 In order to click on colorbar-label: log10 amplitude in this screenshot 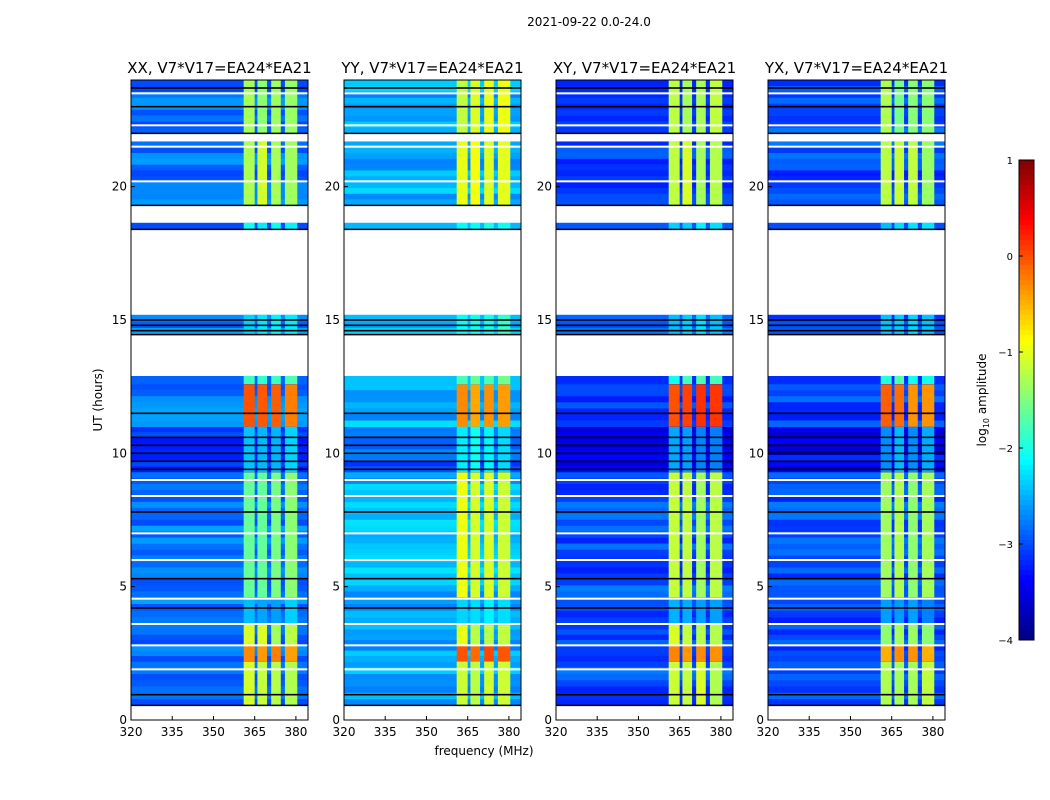, I will do `click(983, 400)`.